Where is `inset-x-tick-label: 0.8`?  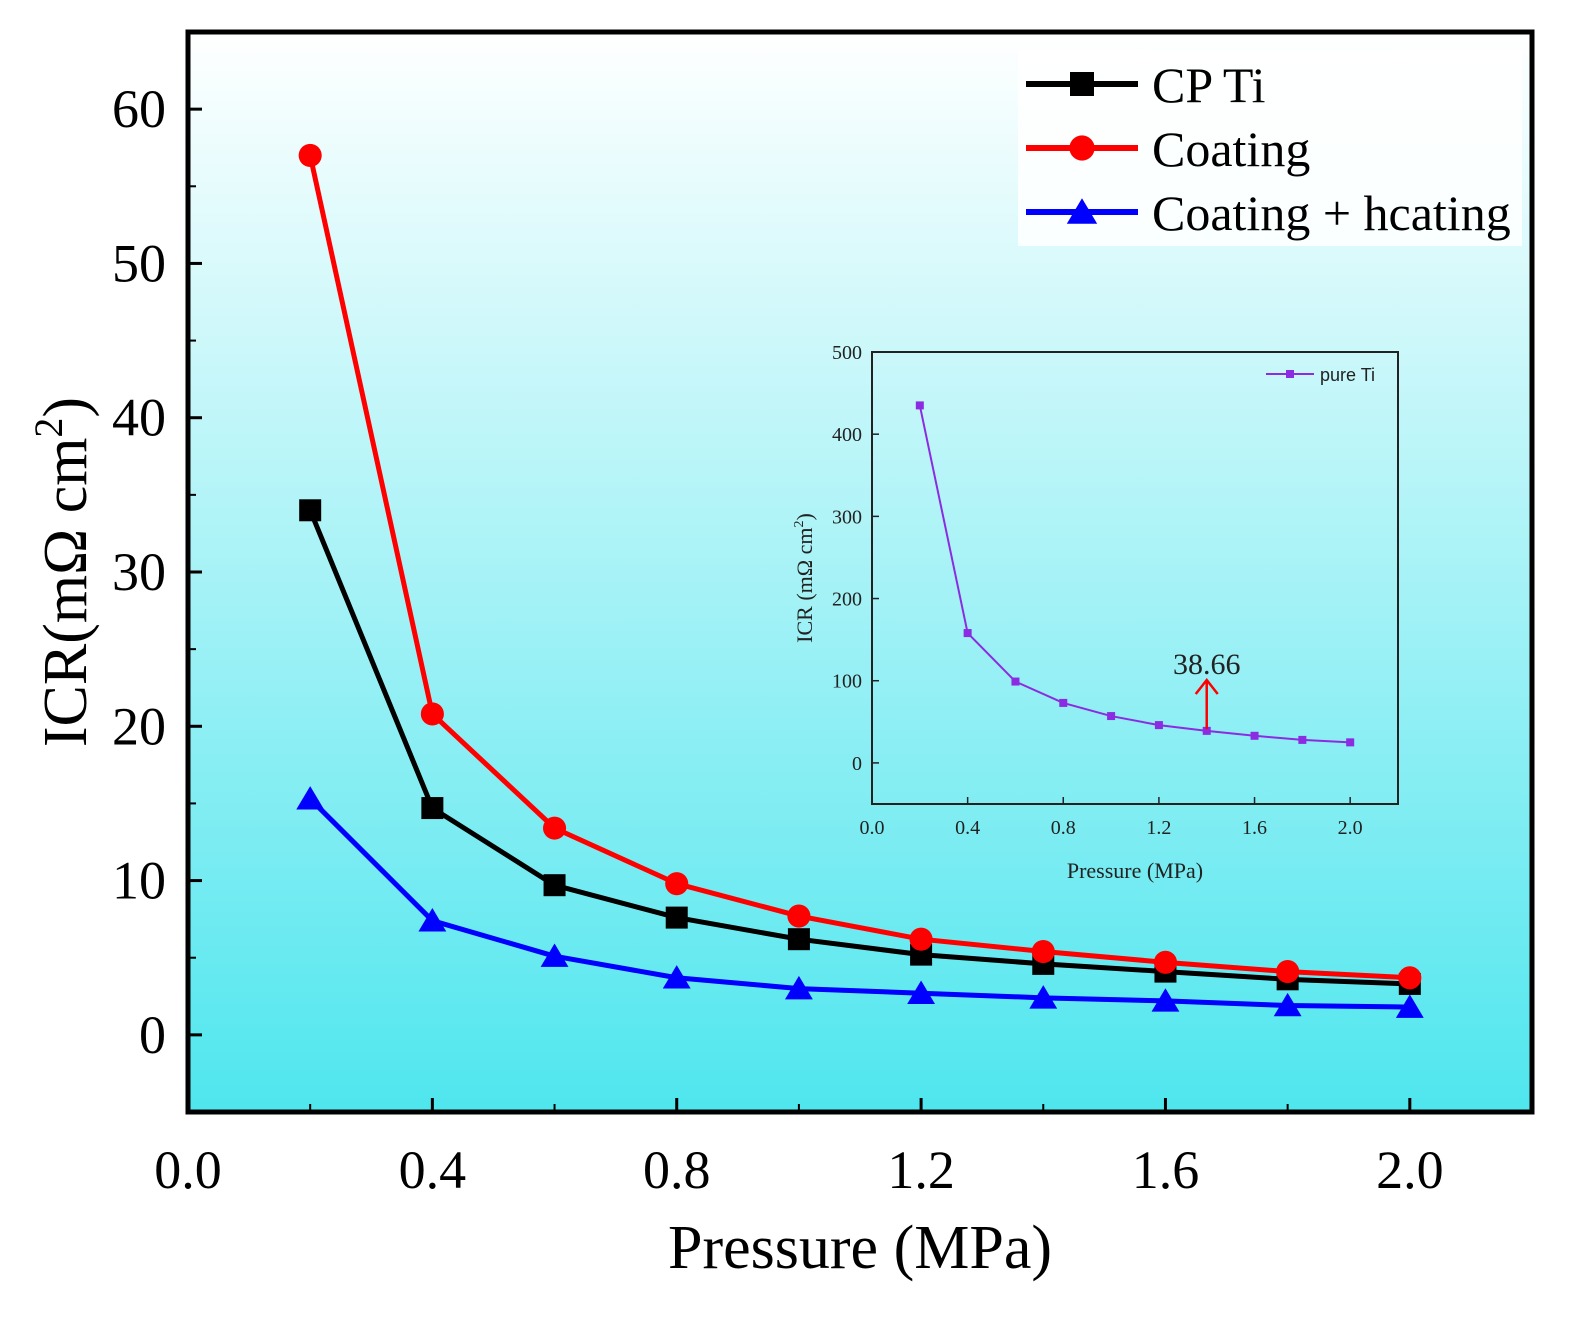 inset-x-tick-label: 0.8 is located at coordinates (1063, 828).